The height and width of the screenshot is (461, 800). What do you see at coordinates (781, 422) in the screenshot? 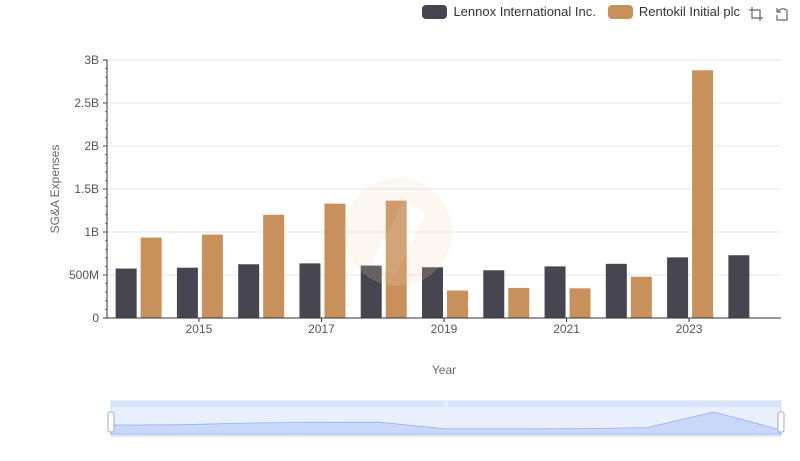
I see `zoom-handle-right` at bounding box center [781, 422].